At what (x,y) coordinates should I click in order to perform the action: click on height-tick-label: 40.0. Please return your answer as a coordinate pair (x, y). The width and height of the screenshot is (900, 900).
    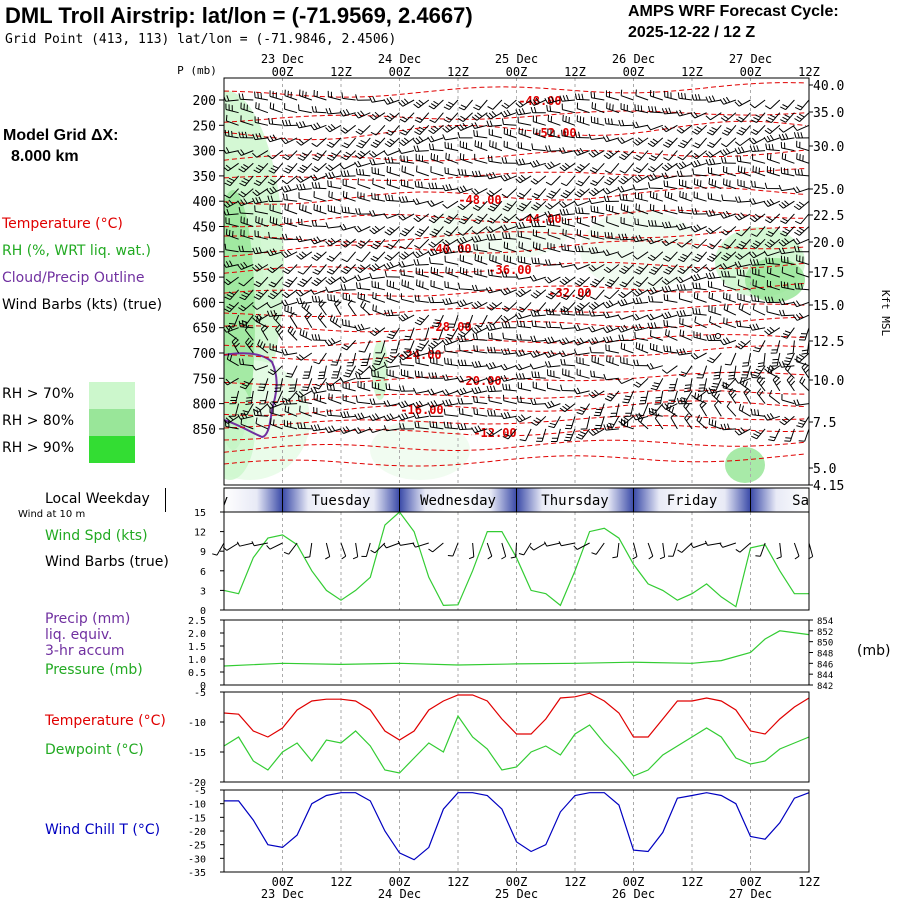
    Looking at the image, I should click on (828, 86).